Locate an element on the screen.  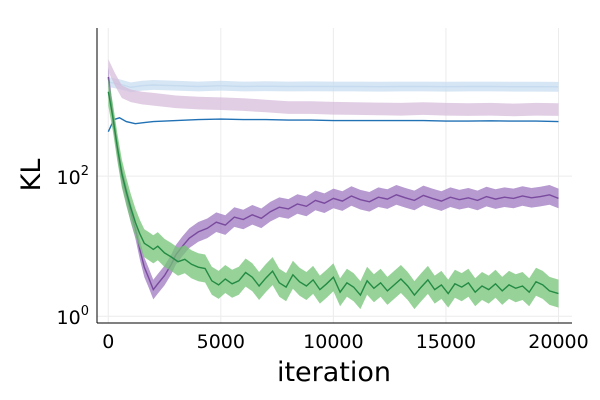
y-tick-label-0: 10⁰ is located at coordinates (73, 316).